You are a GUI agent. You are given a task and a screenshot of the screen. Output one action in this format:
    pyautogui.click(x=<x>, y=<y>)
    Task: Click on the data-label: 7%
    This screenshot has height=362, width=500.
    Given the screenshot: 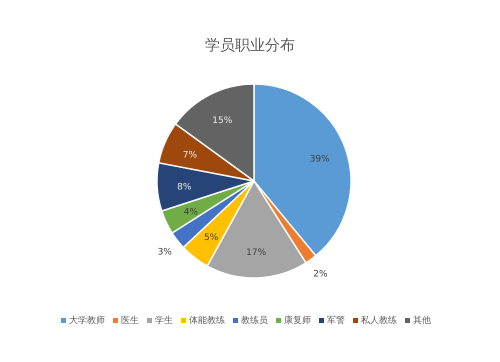 What is the action you would take?
    pyautogui.click(x=190, y=155)
    